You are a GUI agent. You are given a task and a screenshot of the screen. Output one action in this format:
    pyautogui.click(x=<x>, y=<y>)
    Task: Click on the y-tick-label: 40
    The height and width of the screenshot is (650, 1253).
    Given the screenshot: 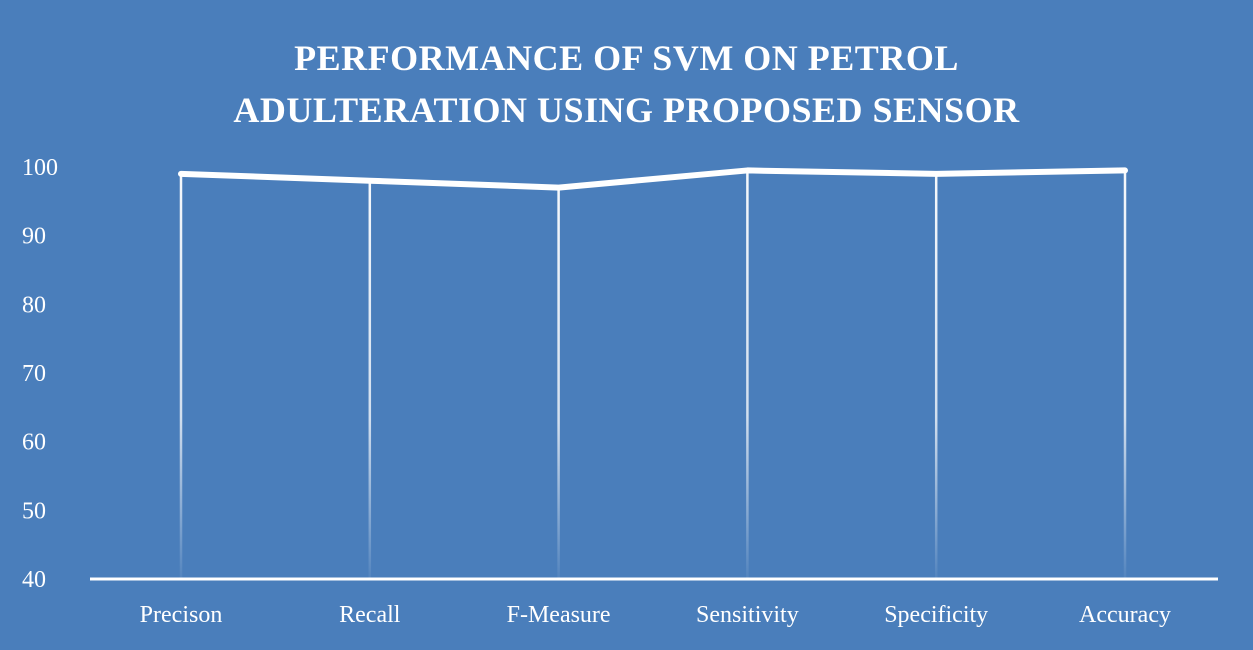 What is the action you would take?
    pyautogui.click(x=34, y=580)
    